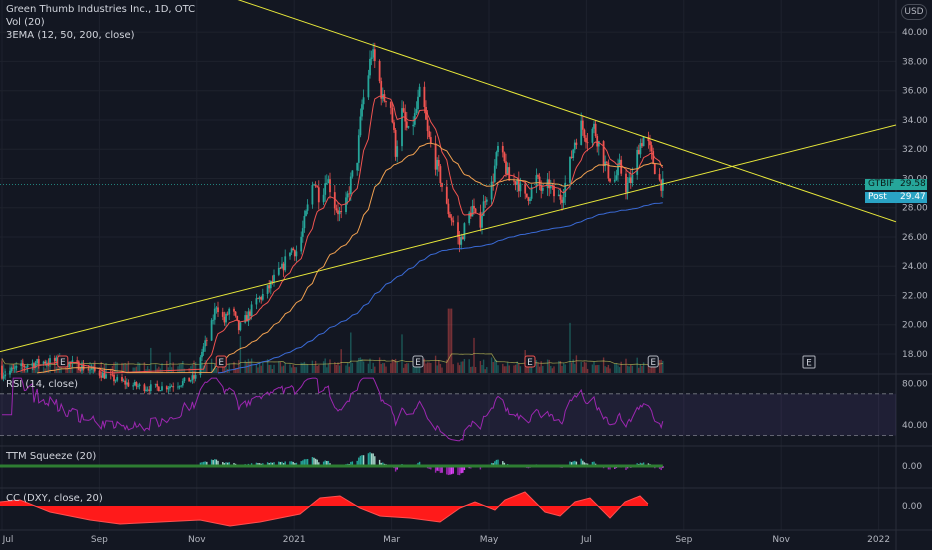 This screenshot has height=550, width=932. I want to click on time-axis-label: Jul, so click(586, 540).